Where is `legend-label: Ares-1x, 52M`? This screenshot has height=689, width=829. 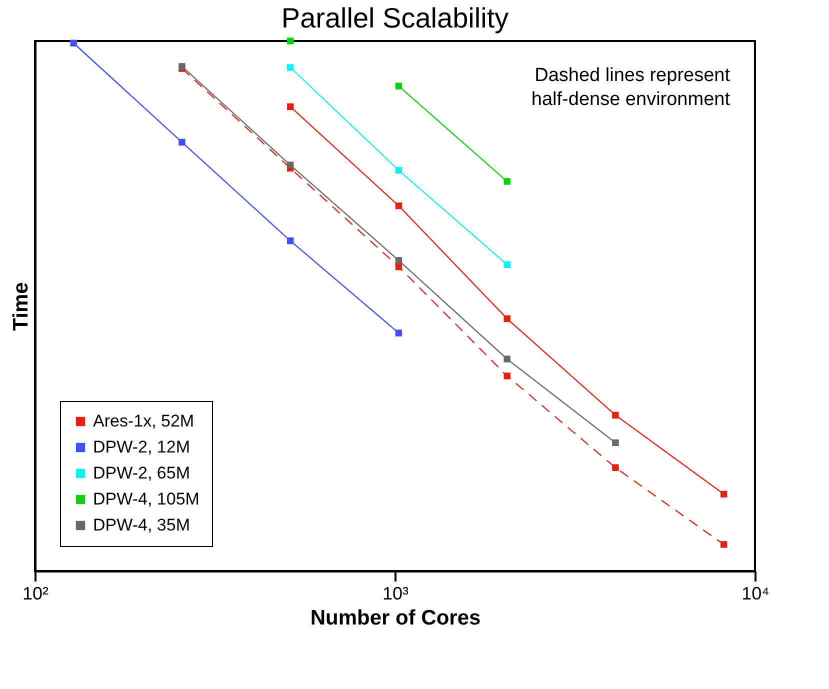 legend-label: Ares-1x, 52M is located at coordinates (143, 421).